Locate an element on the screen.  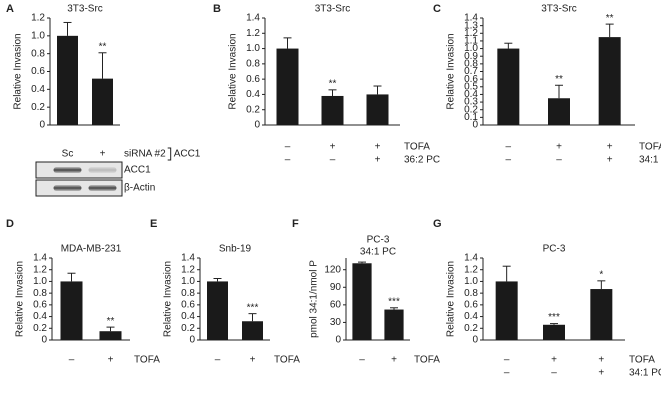
panel-letter: B is located at coordinates (217, 9).